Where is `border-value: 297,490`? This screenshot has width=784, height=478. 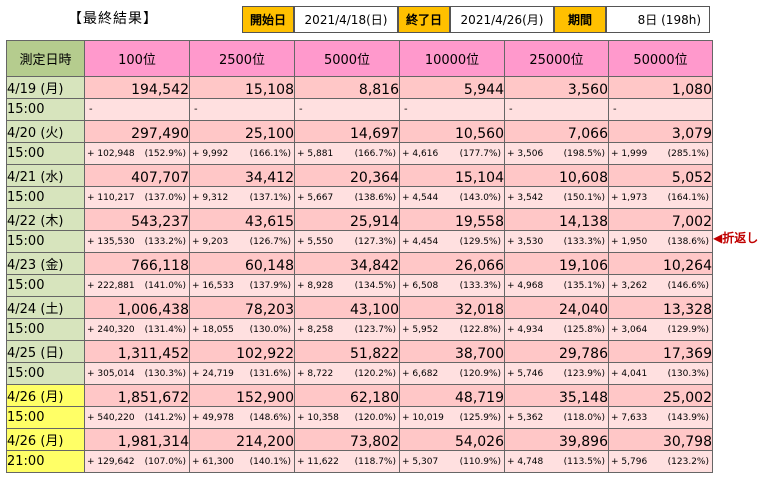 border-value: 297,490 is located at coordinates (137, 131).